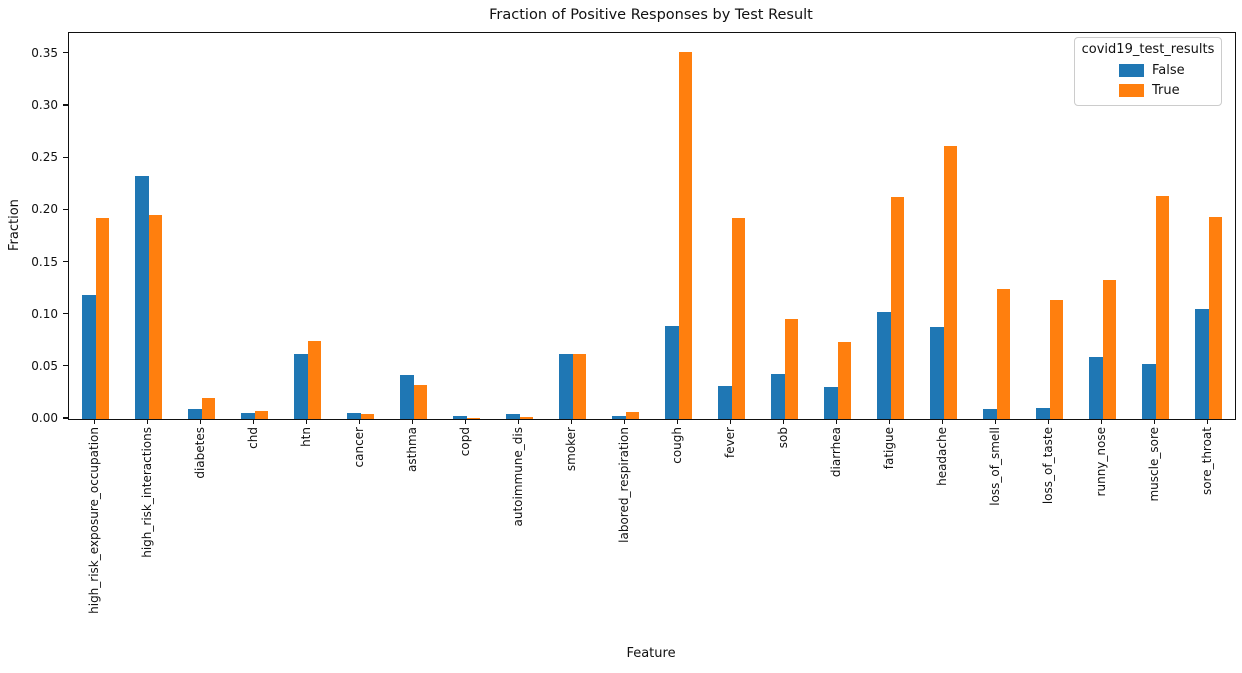 The width and height of the screenshot is (1242, 673). I want to click on x-tick-label: chd, so click(253, 438).